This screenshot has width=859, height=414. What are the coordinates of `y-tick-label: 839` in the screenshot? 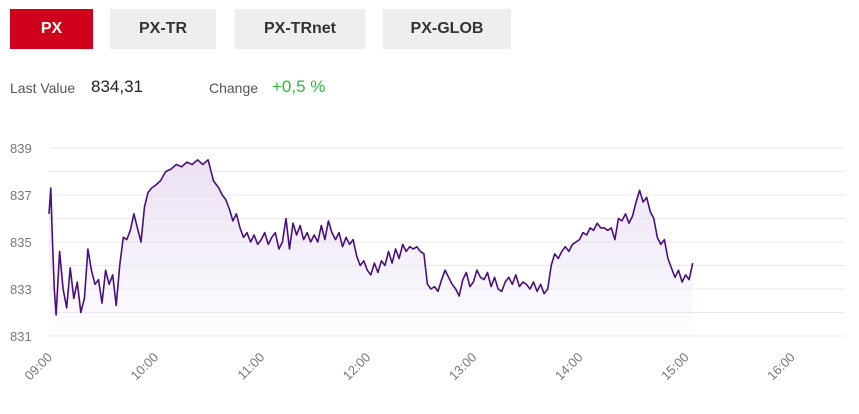 It's located at (21, 148).